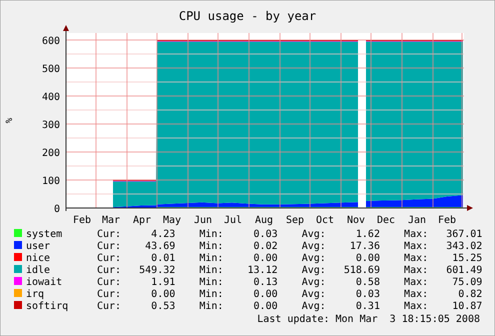 The height and width of the screenshot is (336, 495). What do you see at coordinates (51, 97) in the screenshot?
I see `y-tick-label: 400` at bounding box center [51, 97].